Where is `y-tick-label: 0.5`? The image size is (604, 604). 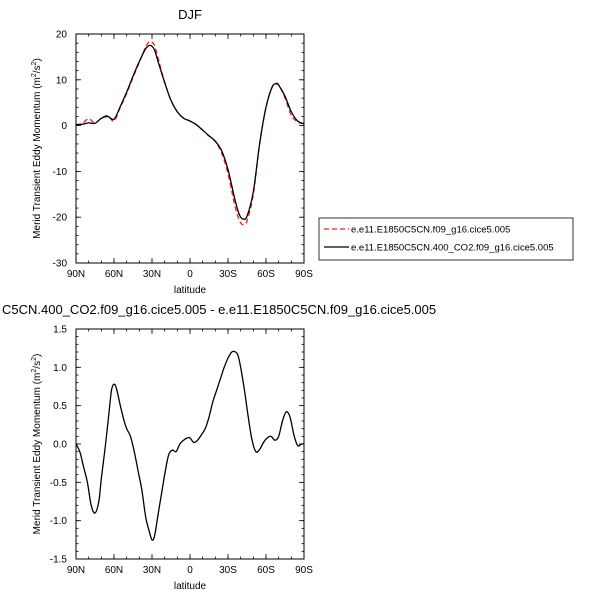
y-tick-label: 0.5 is located at coordinates (60, 406).